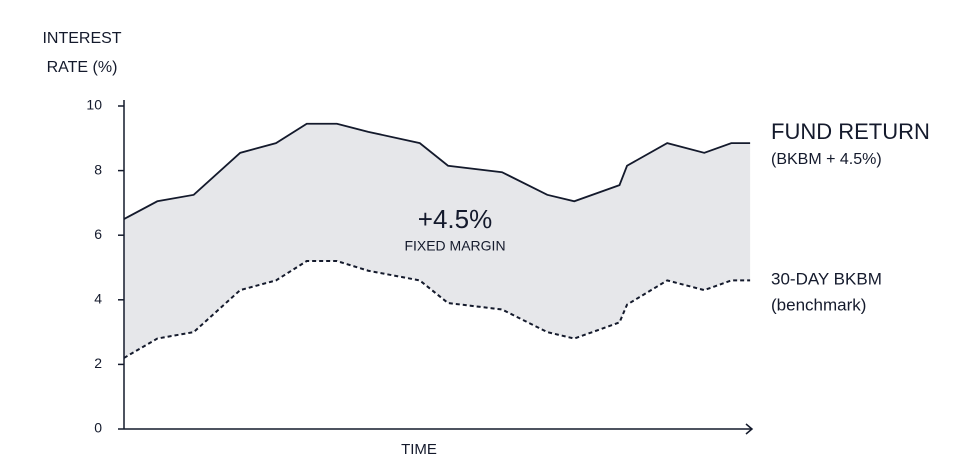  What do you see at coordinates (98, 363) in the screenshot?
I see `y-tick-label: 2` at bounding box center [98, 363].